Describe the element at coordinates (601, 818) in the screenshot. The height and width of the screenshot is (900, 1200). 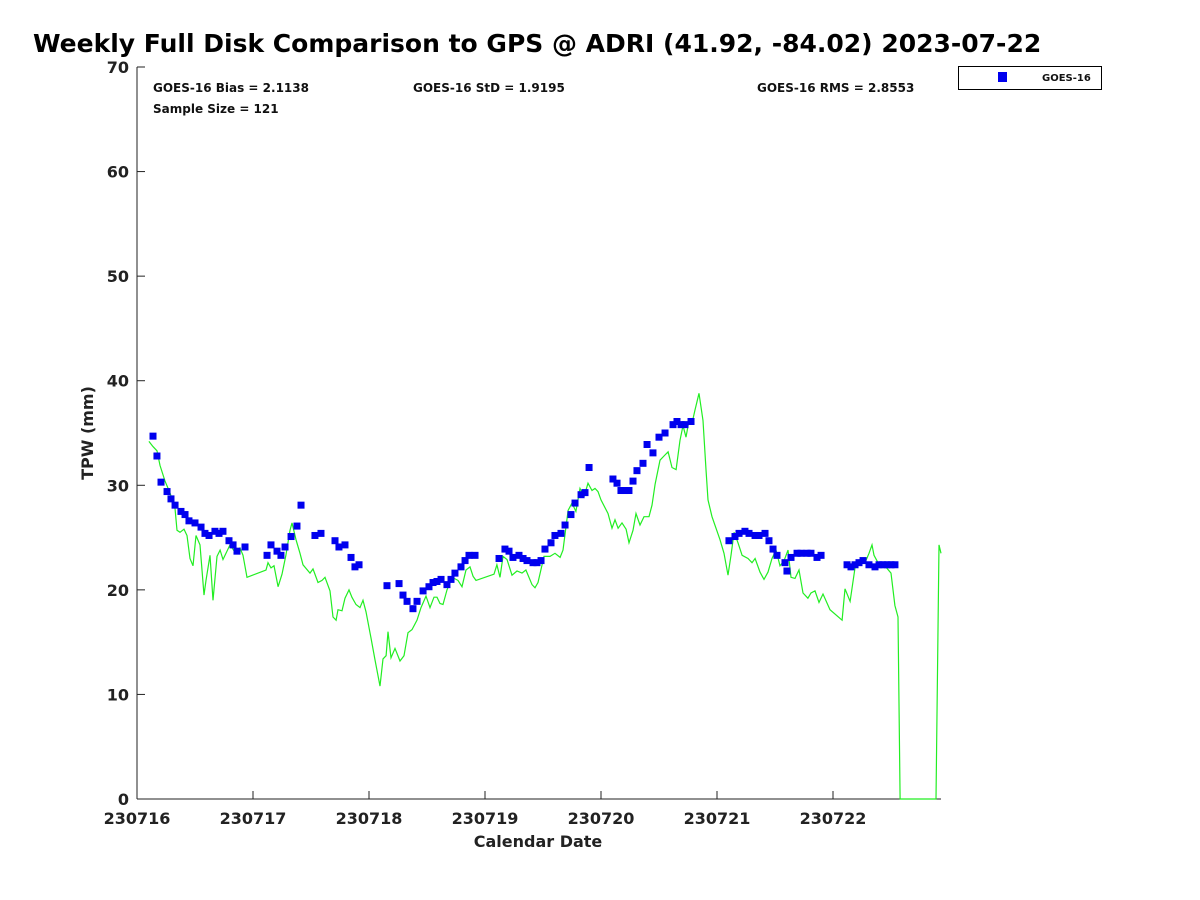
I see `x-tick-label: 230720` at that location.